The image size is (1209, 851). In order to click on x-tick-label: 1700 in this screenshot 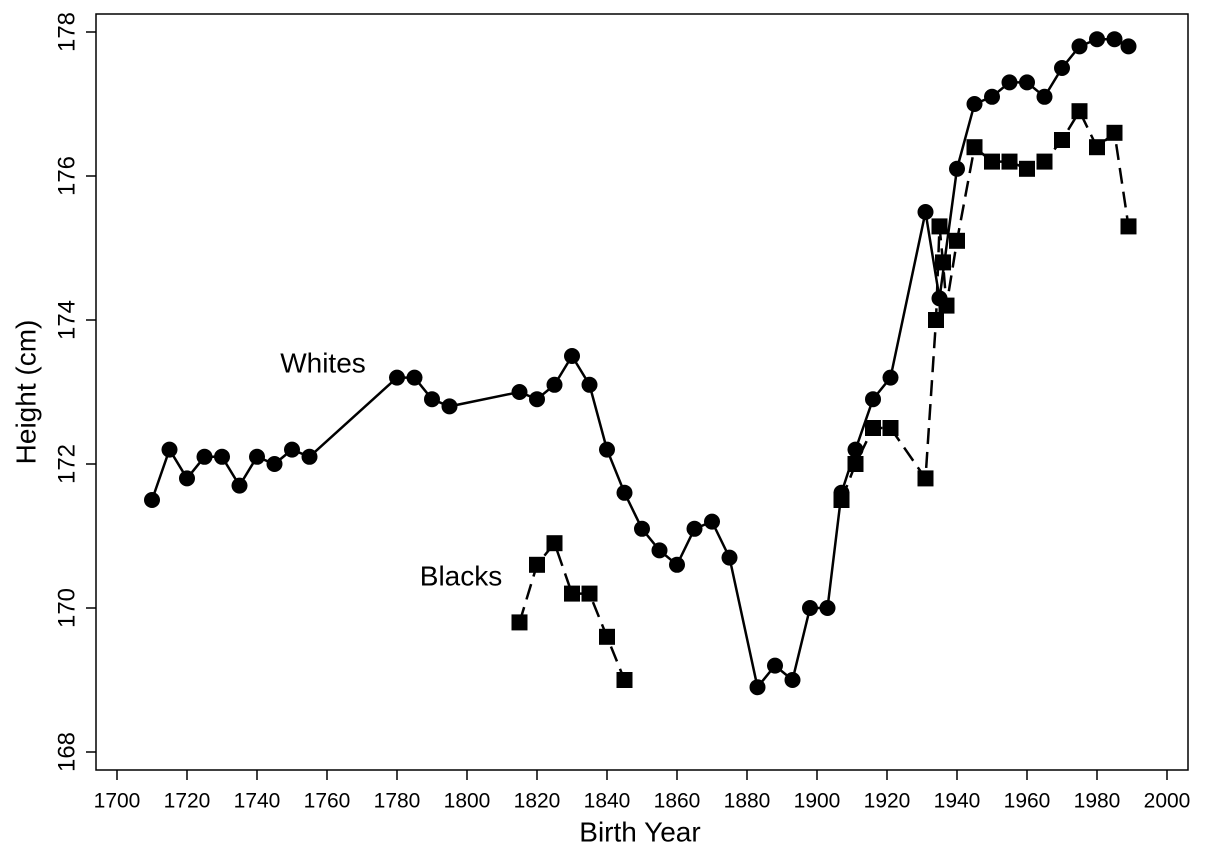, I will do `click(117, 801)`.